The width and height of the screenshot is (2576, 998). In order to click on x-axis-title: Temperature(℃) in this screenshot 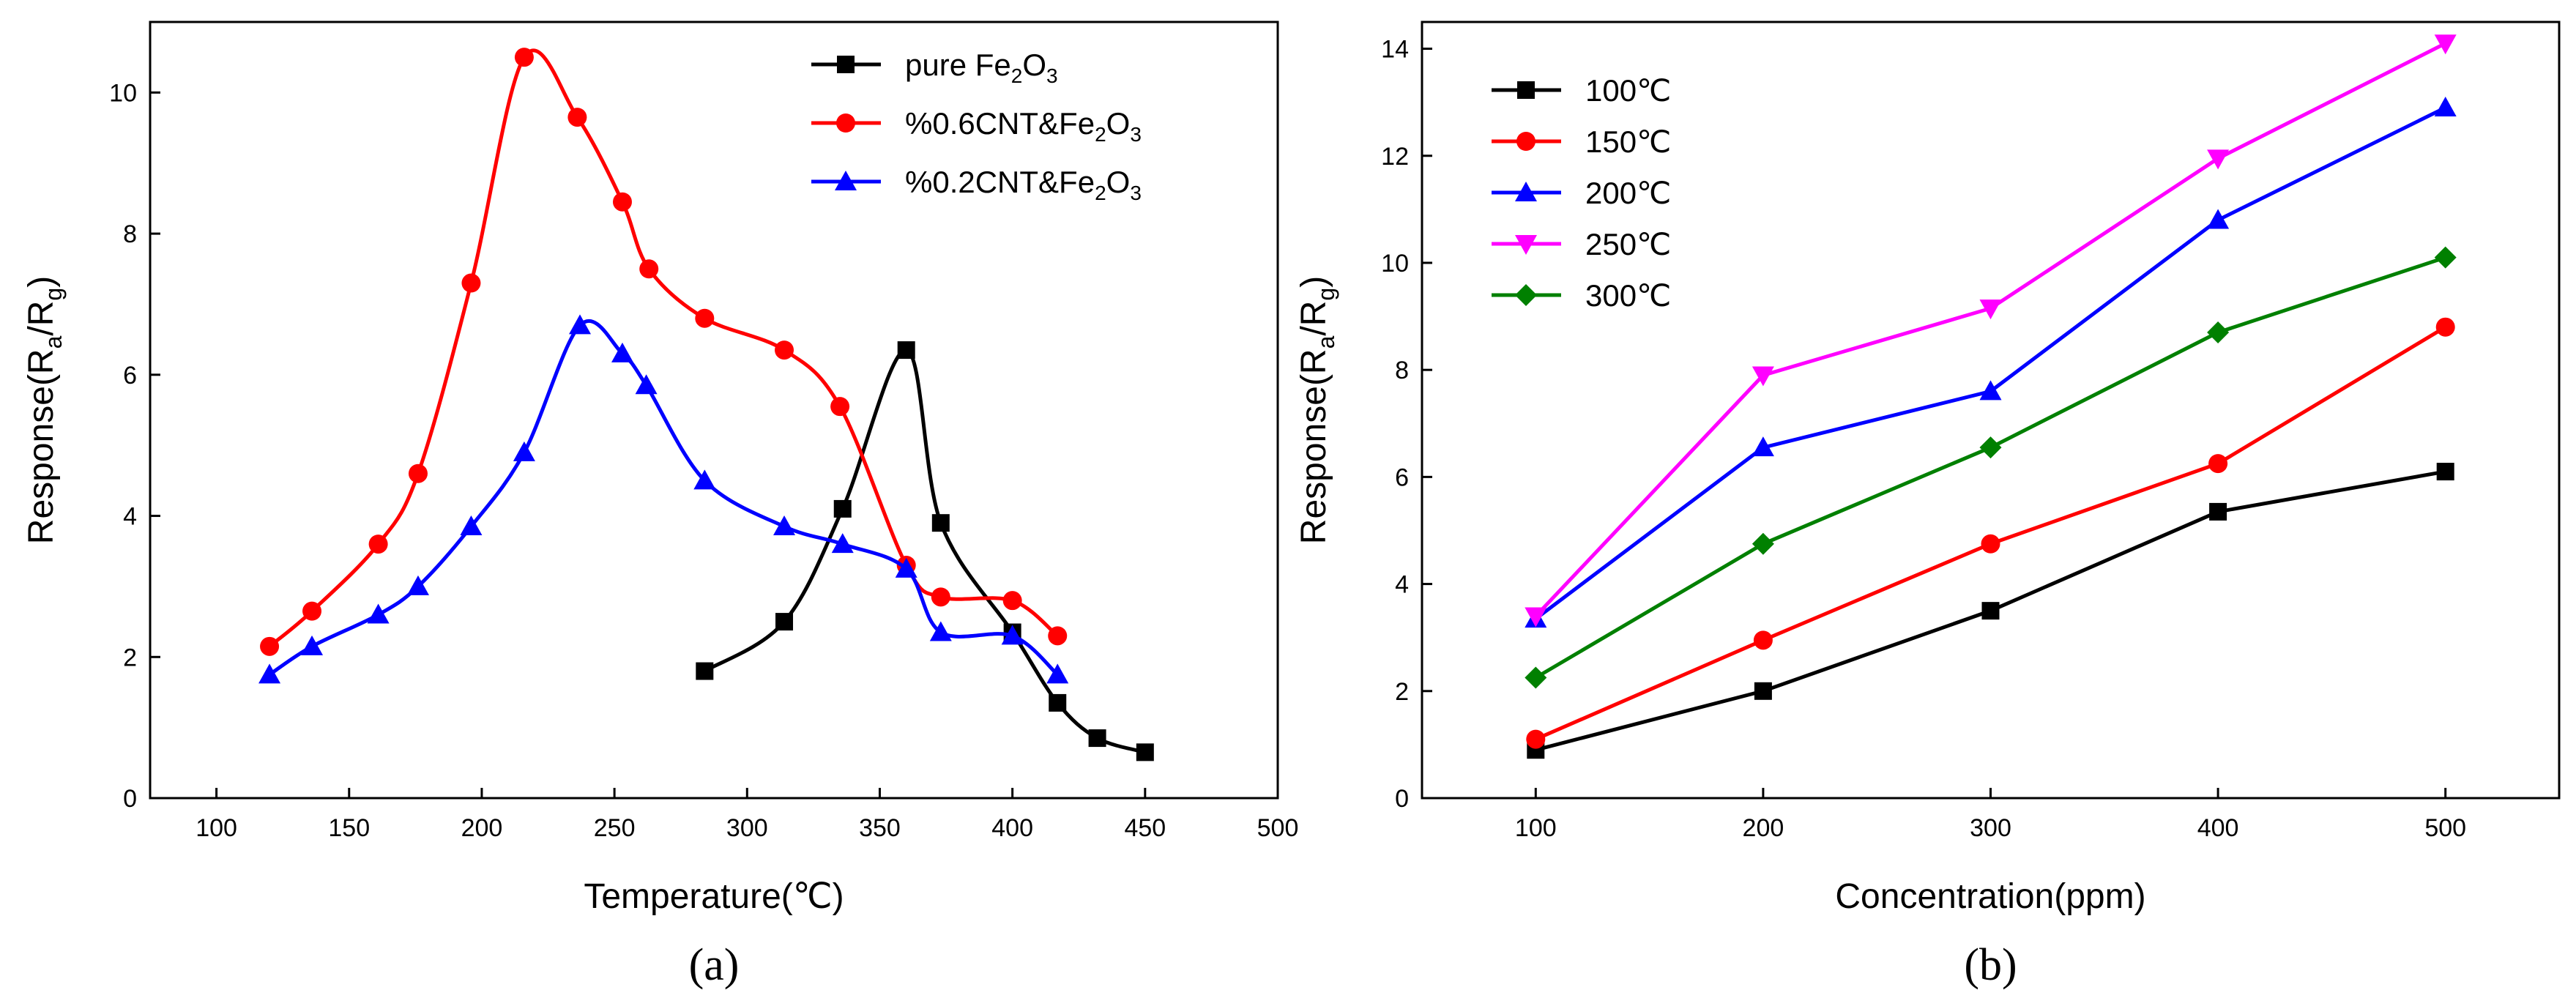, I will do `click(714, 897)`.